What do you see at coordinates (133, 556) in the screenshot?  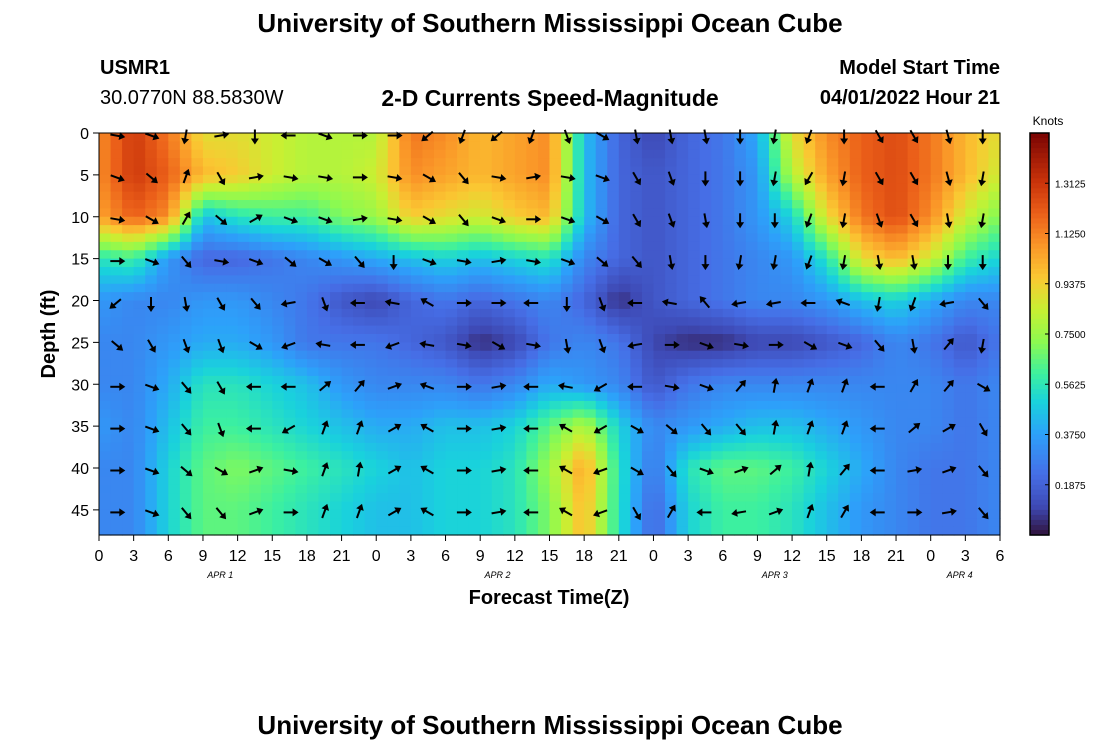 I see `x-tick-label: 3` at bounding box center [133, 556].